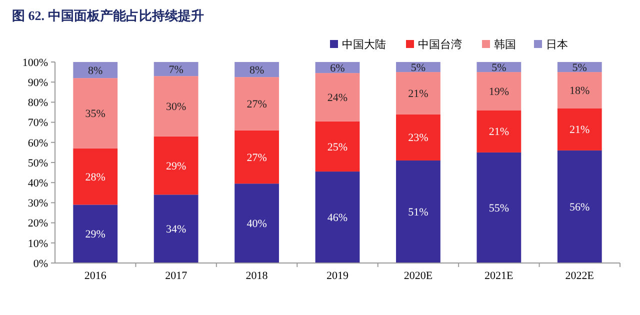  I want to click on y-tick-label: 60%, so click(38, 143).